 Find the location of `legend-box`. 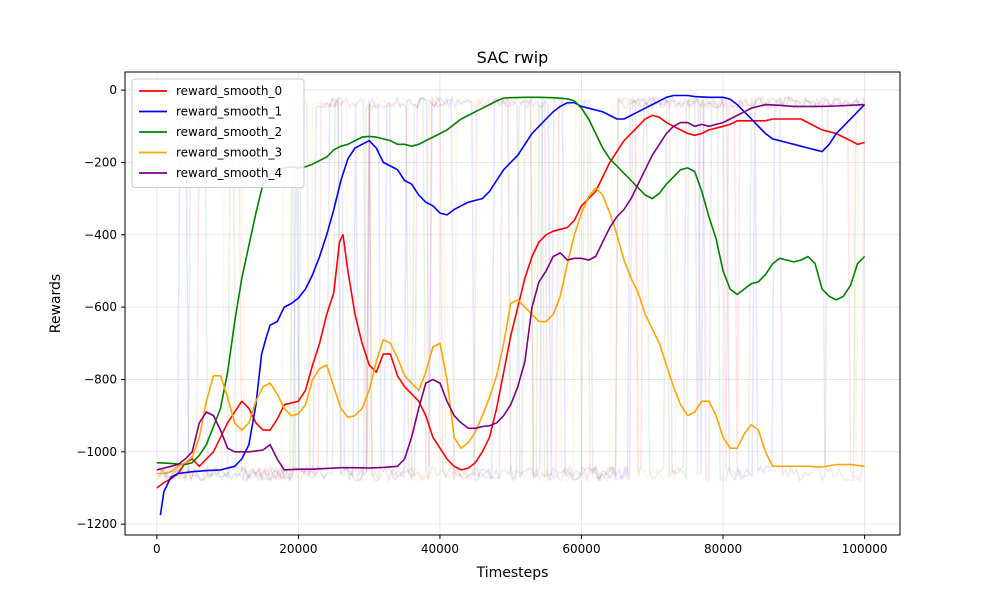

legend-box is located at coordinates (218, 133).